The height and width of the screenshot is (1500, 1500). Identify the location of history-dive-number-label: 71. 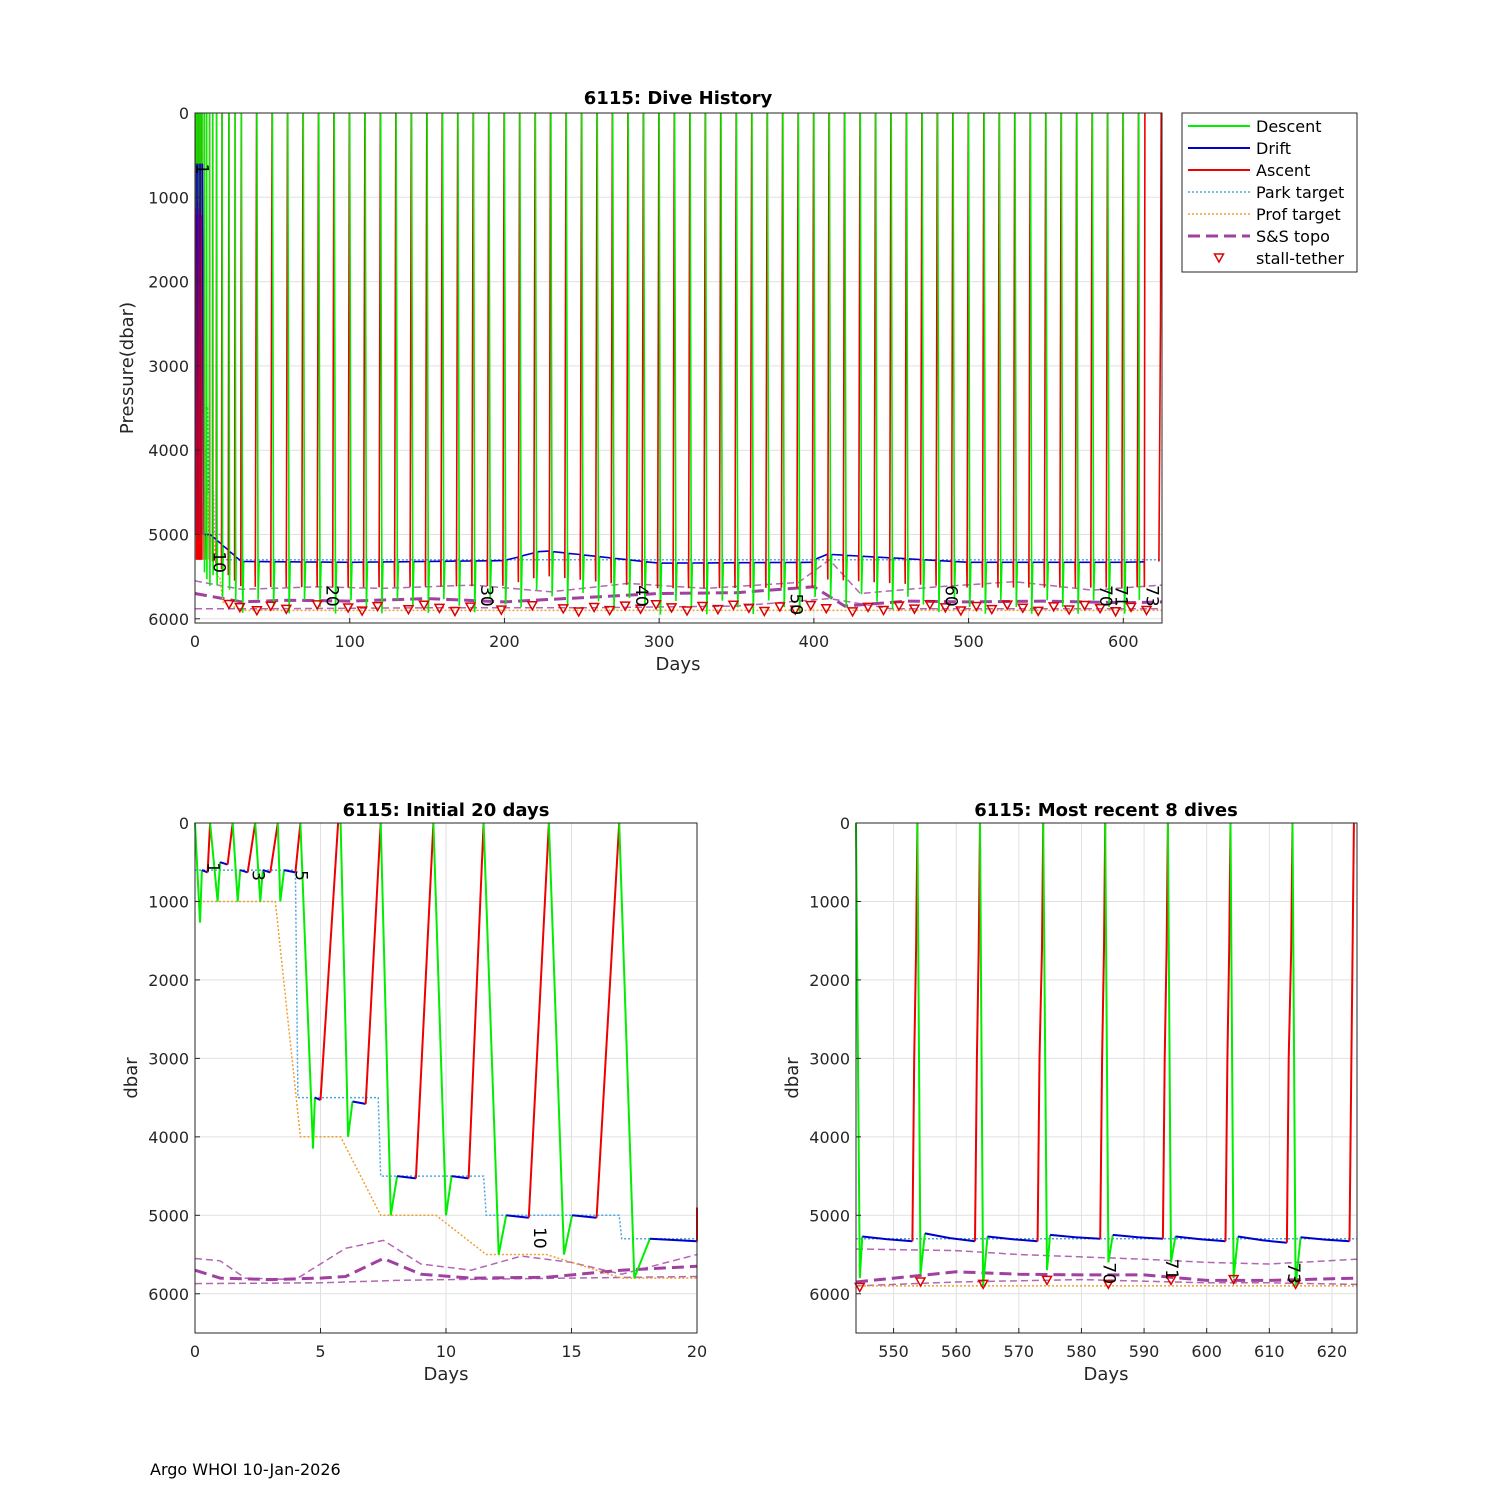
(1121, 596).